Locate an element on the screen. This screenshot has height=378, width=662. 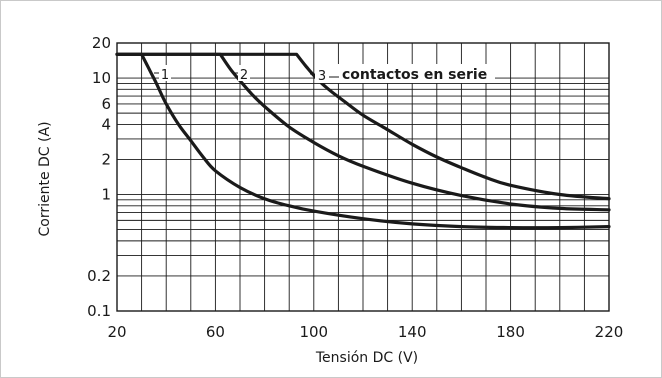
y-tick-label: 0.1 is located at coordinates (99, 311).